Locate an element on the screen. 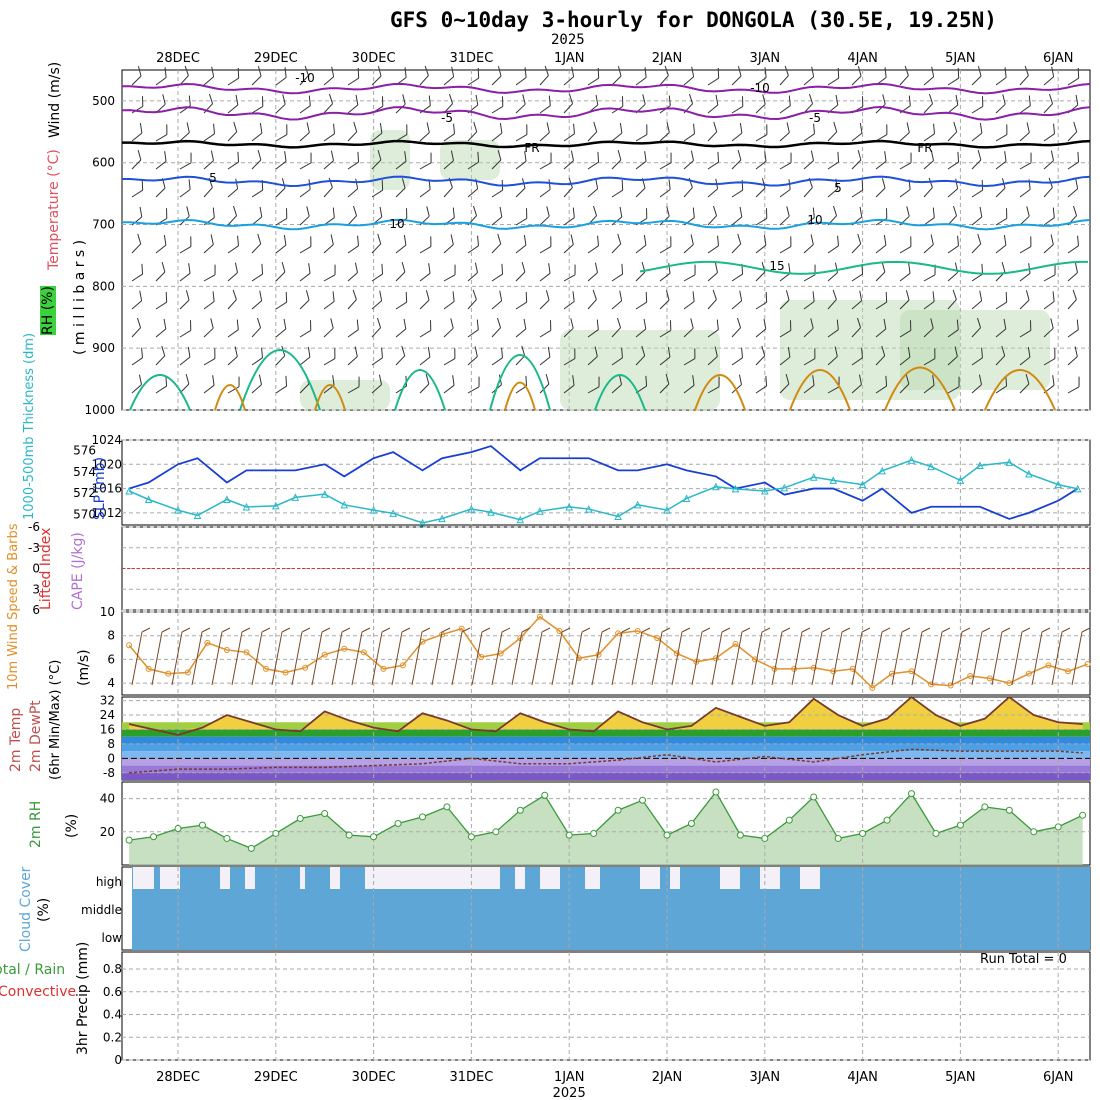 This screenshot has height=1100, width=1100. date-label-top: 4JAN is located at coordinates (862, 58).